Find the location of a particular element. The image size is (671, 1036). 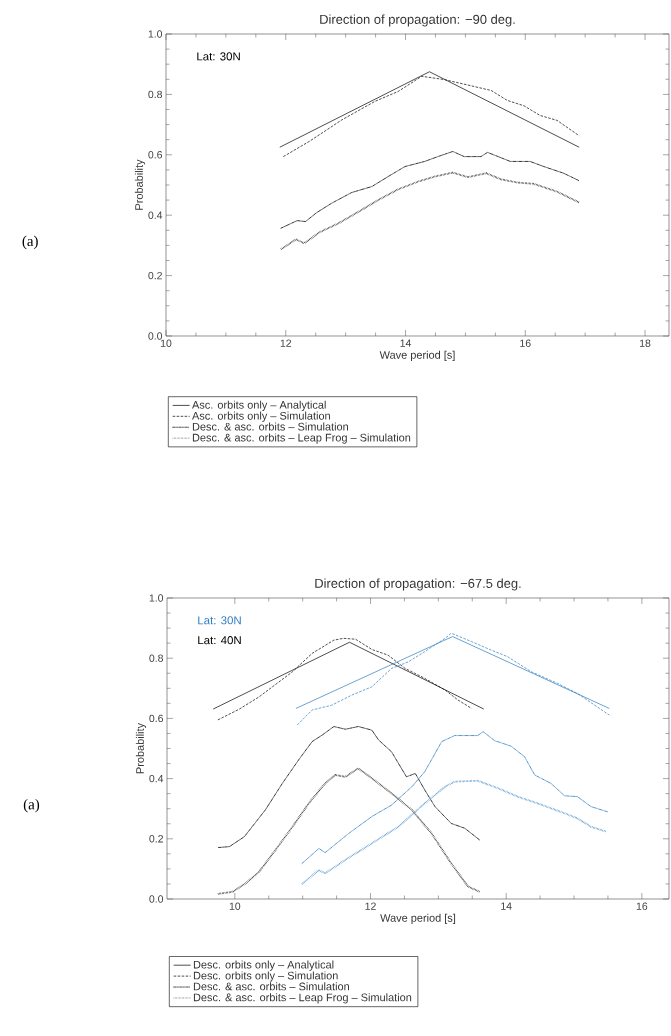

legend-label: Asc. orbits only – Simulation is located at coordinates (261, 416).